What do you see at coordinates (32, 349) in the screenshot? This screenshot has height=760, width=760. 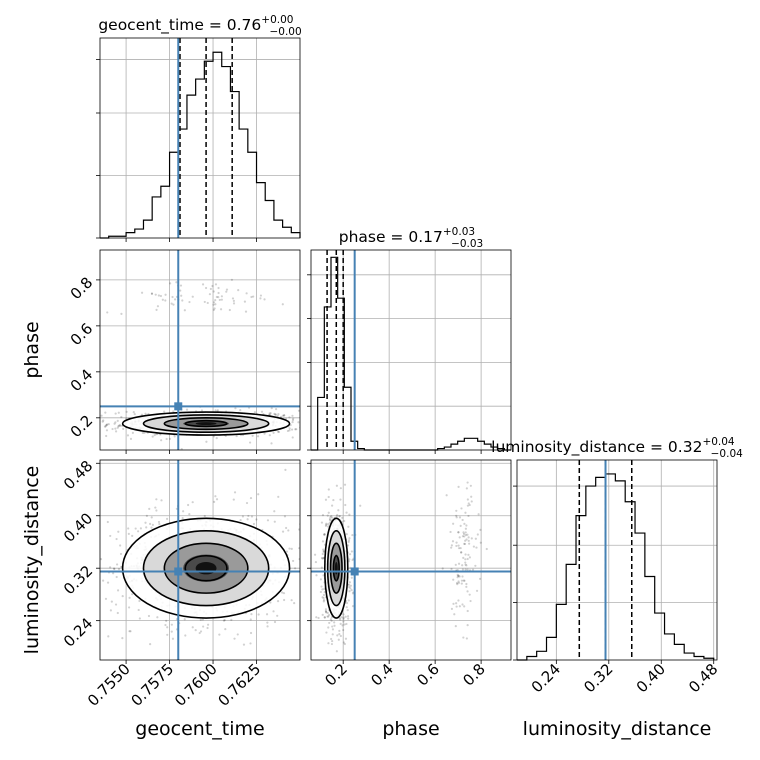 I see `y-axis-label-phase: phase` at bounding box center [32, 349].